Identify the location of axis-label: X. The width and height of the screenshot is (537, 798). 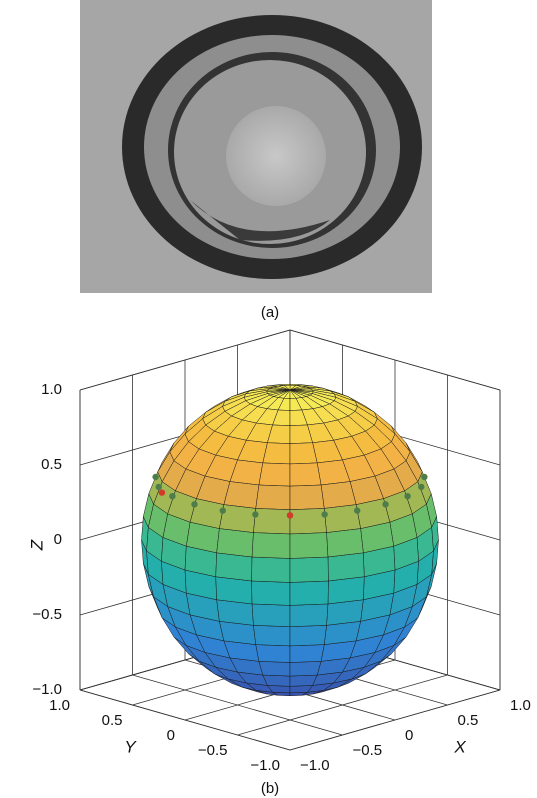
(459, 746).